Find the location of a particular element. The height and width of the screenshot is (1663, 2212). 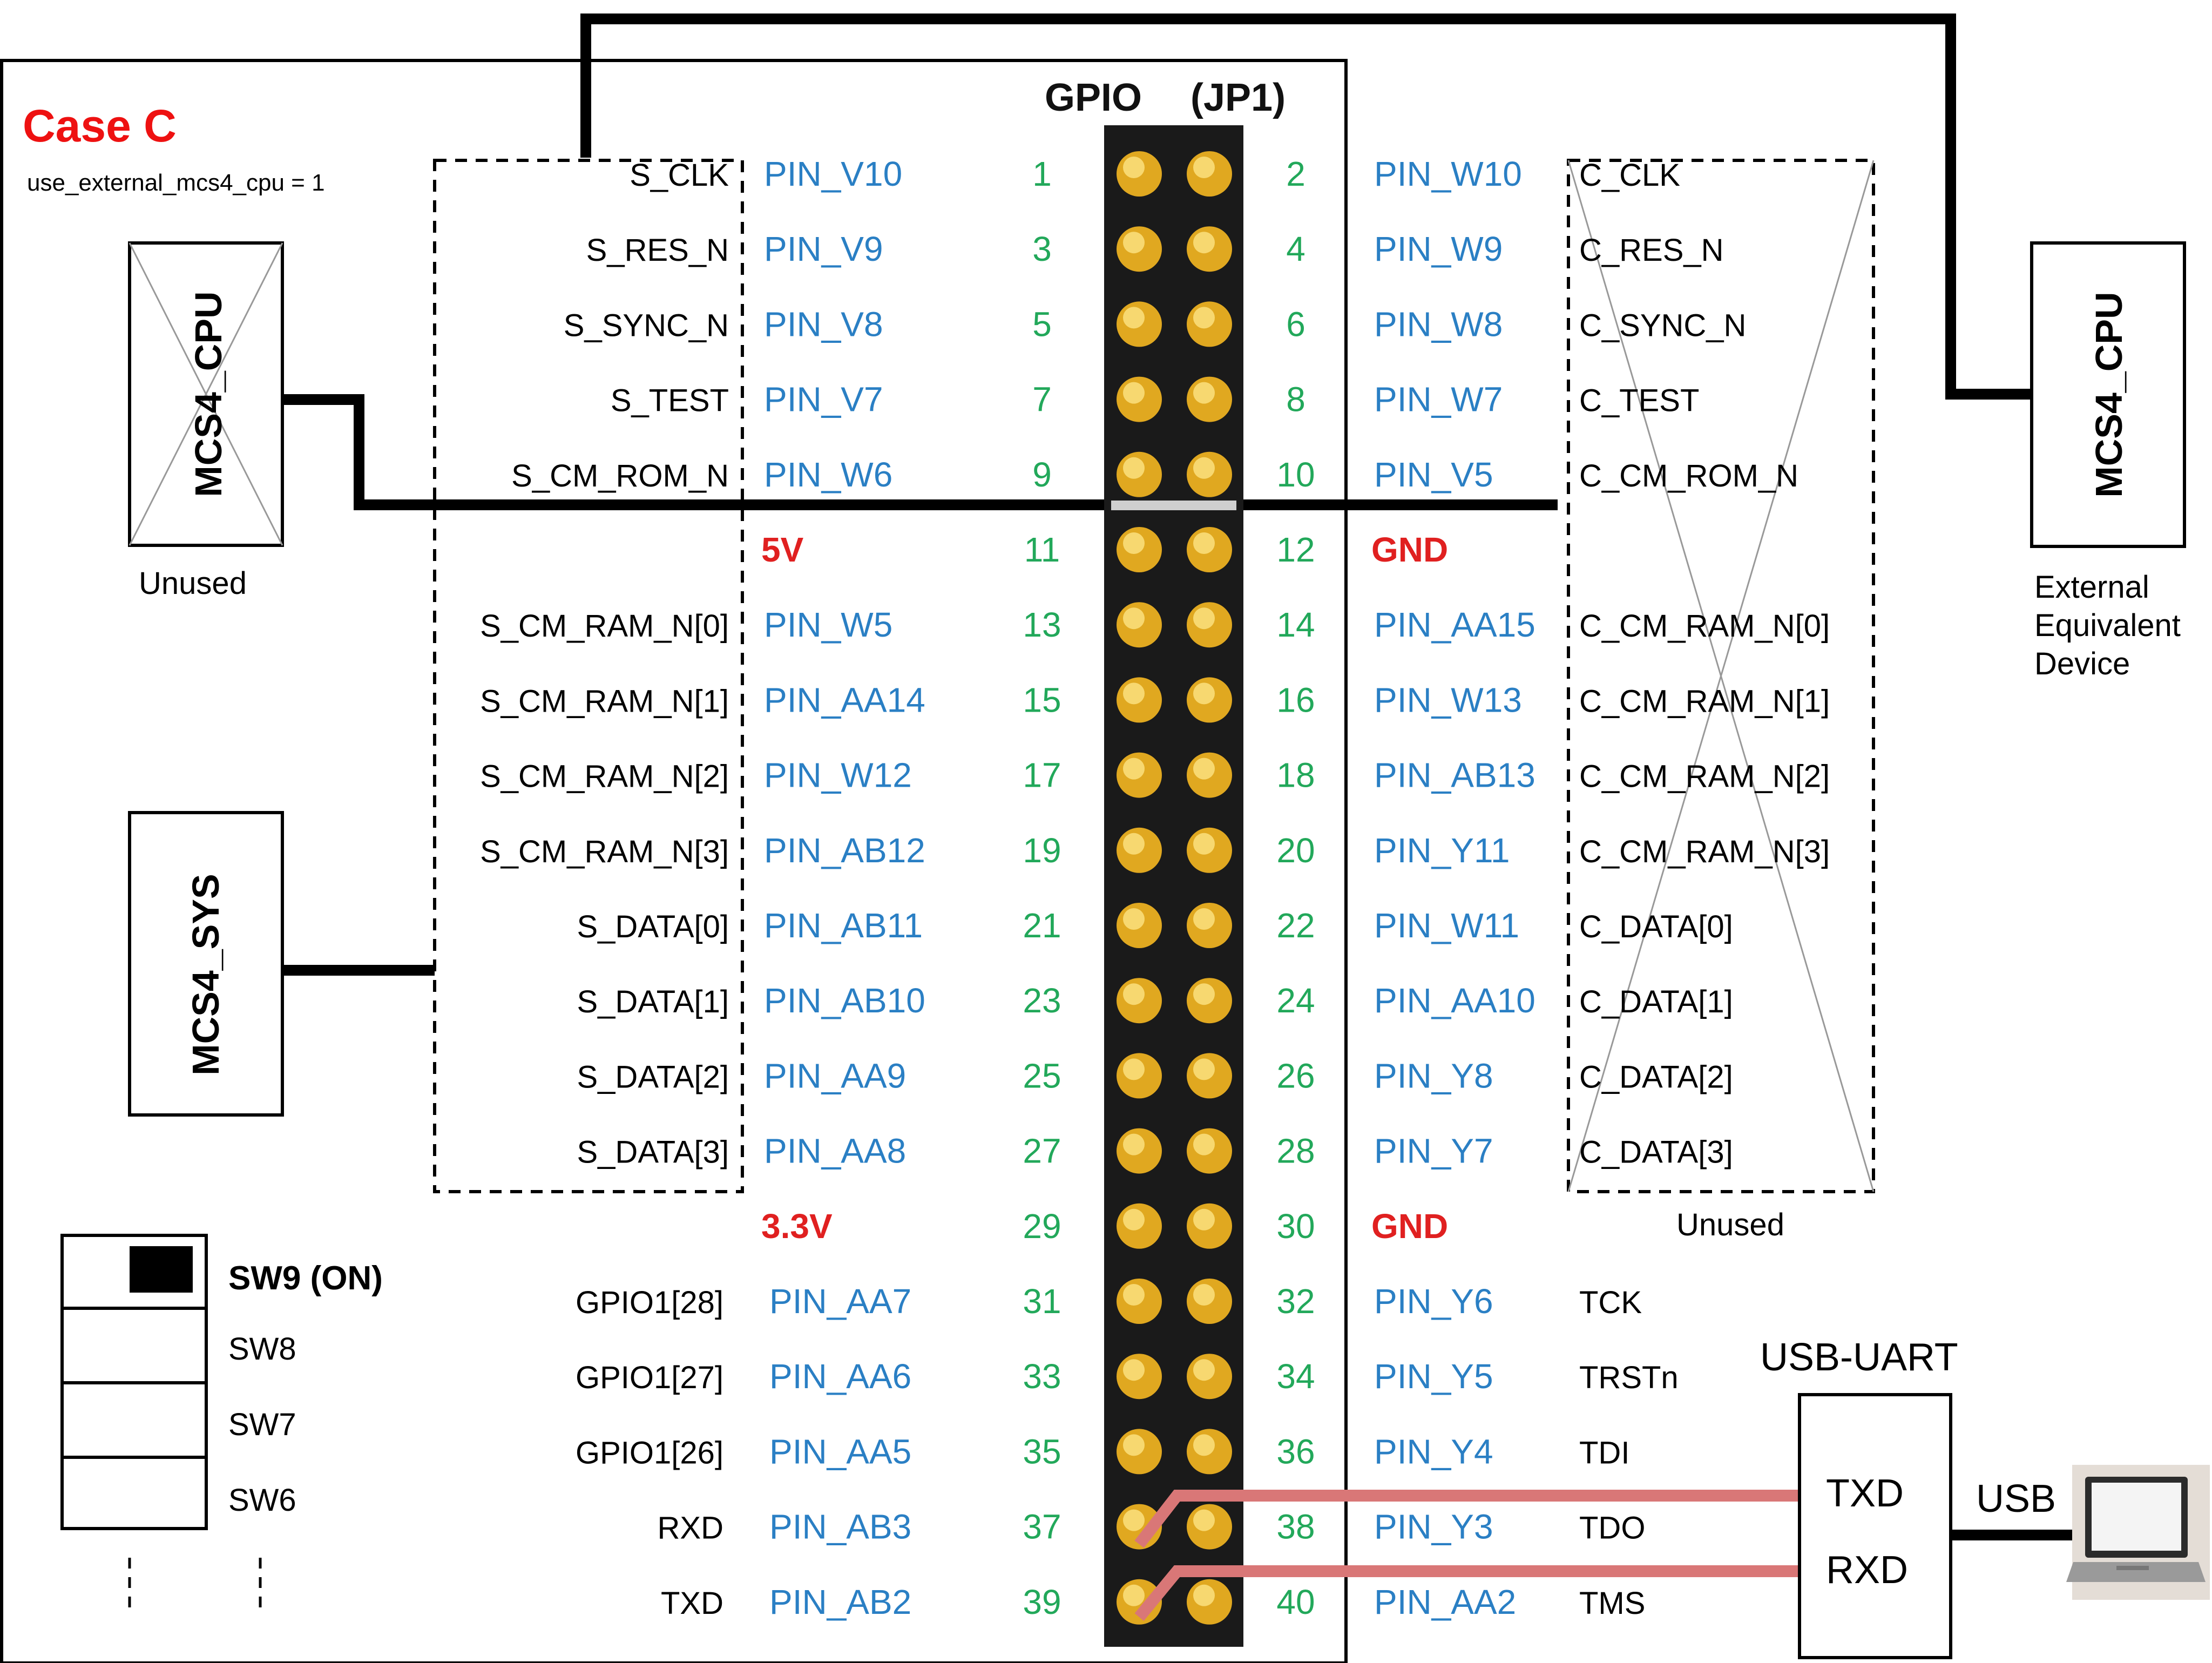

usb-uart-title: USB-UART is located at coordinates (1859, 1357).